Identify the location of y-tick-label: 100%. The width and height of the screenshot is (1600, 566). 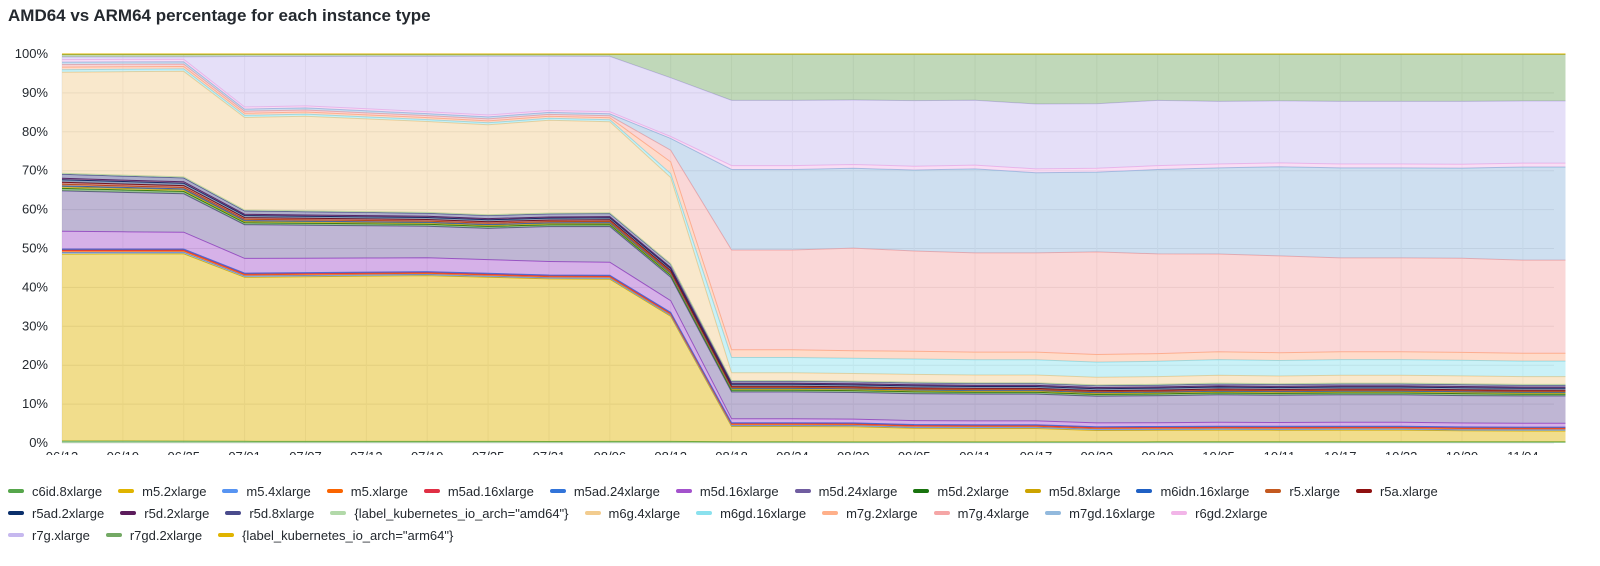
(32, 53).